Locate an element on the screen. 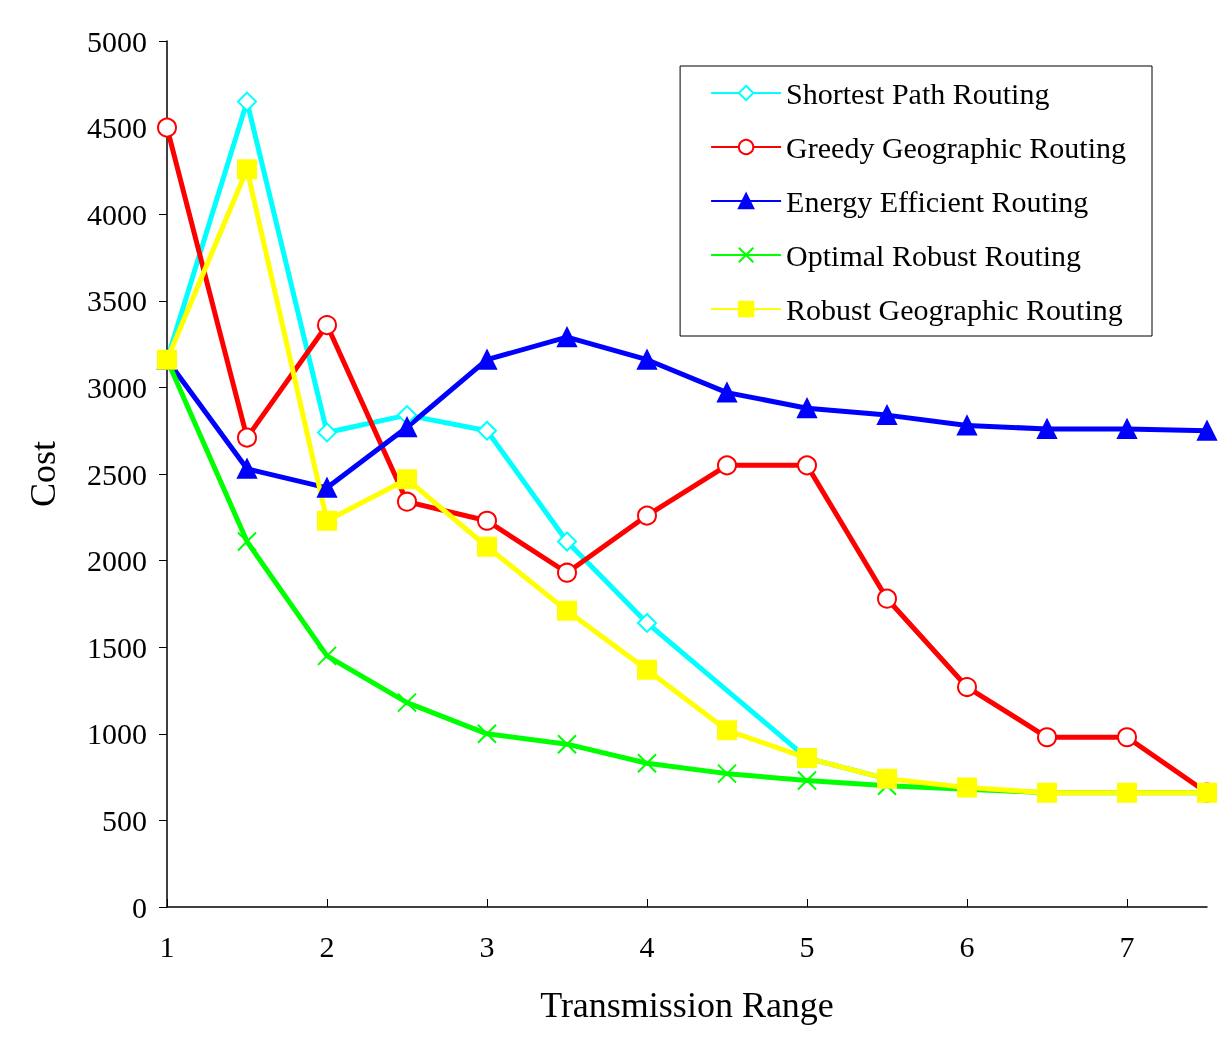 The height and width of the screenshot is (1037, 1218). x-tick-label: 5 is located at coordinates (807, 946).